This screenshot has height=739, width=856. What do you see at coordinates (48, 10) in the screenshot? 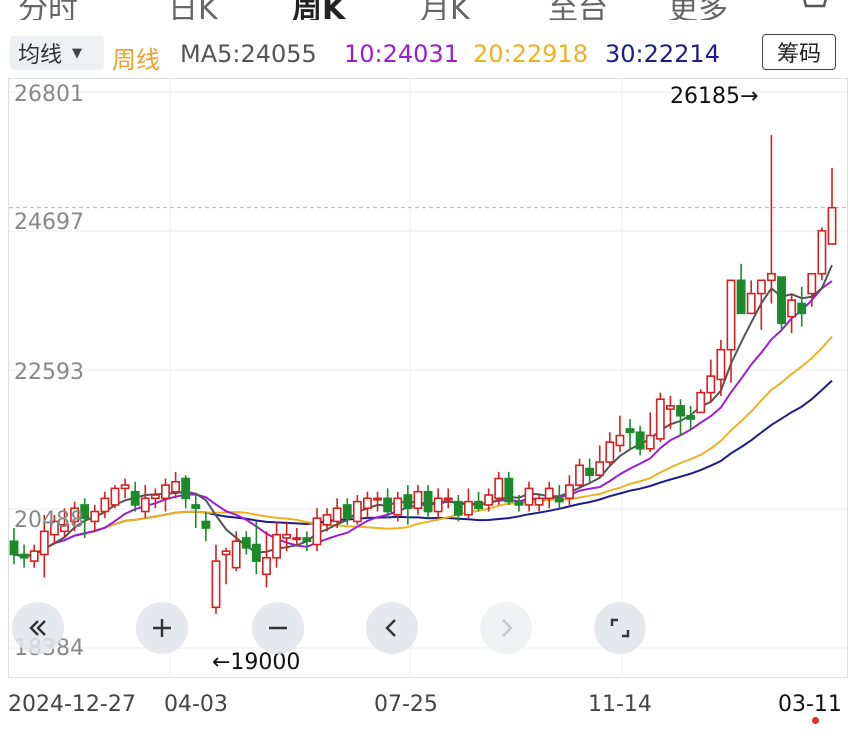
I see `tab-timeshare: 分时` at bounding box center [48, 10].